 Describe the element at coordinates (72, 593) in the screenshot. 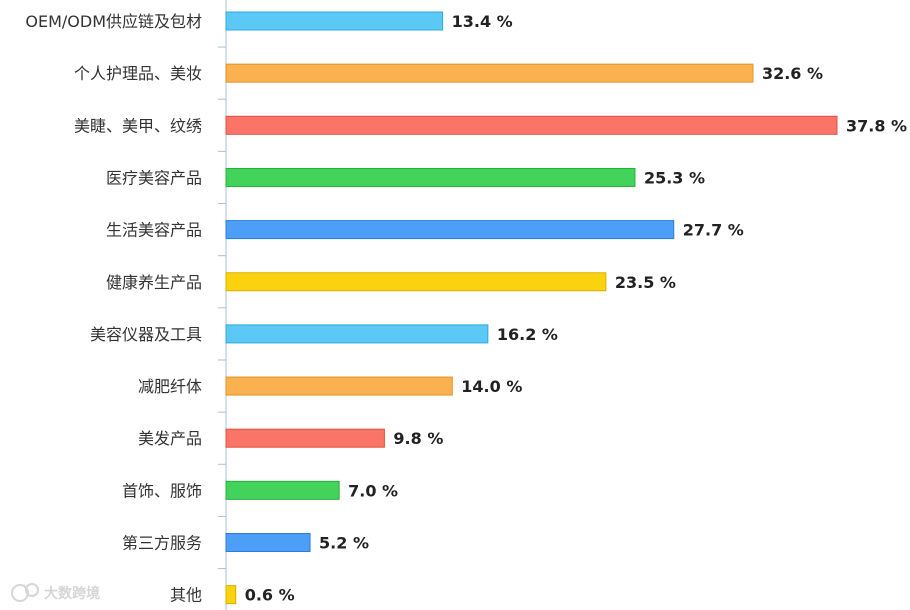

I see `watermark-text: 大数跨境` at that location.